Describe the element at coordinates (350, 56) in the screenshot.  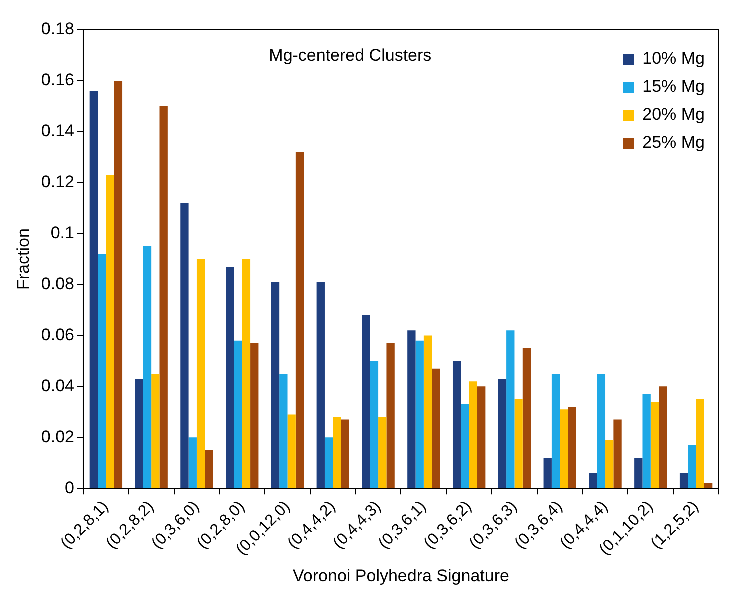
I see `text: Mg-centered Clusters` at that location.